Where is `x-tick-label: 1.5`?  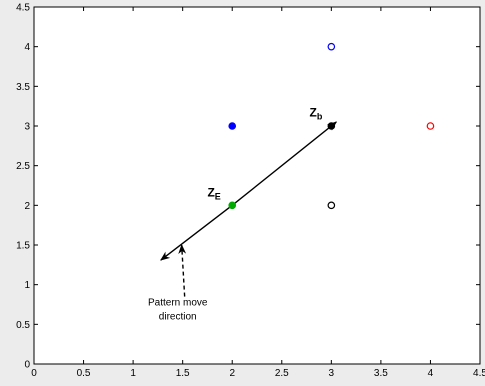 x-tick-label: 1.5 is located at coordinates (183, 373).